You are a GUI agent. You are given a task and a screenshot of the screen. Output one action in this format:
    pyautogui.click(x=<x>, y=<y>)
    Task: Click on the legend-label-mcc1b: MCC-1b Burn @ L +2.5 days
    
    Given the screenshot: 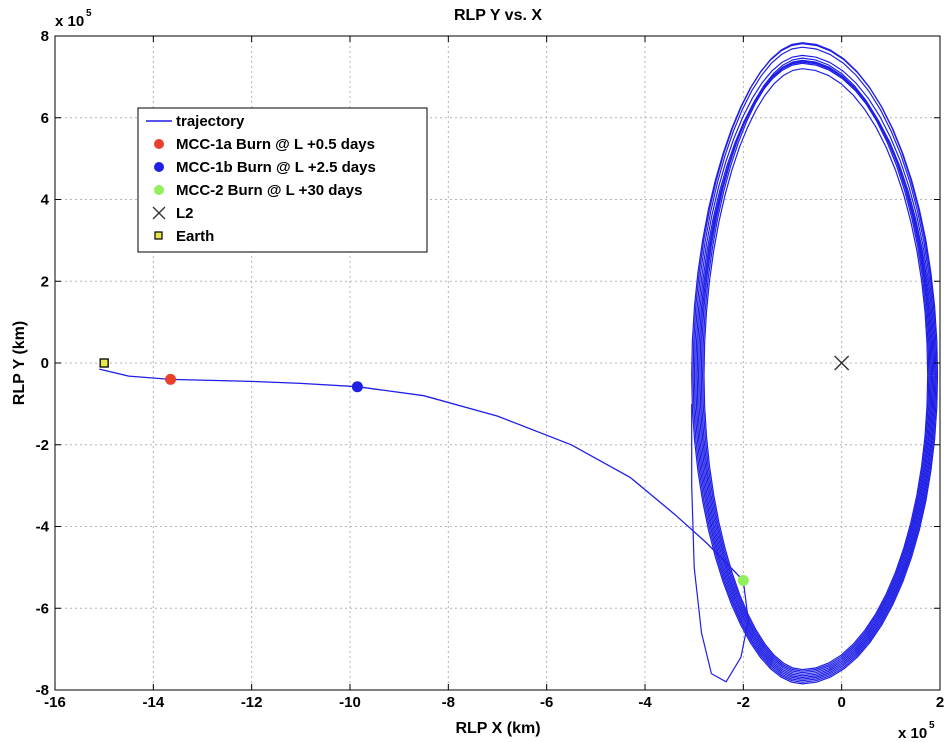 What is the action you would take?
    pyautogui.click(x=276, y=167)
    